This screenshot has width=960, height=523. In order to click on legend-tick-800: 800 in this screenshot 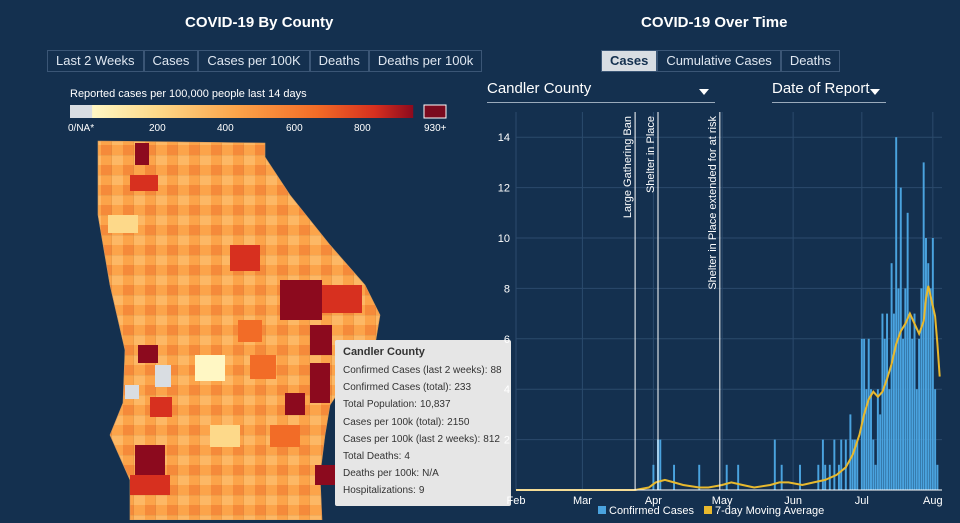, I will do `click(362, 128)`.